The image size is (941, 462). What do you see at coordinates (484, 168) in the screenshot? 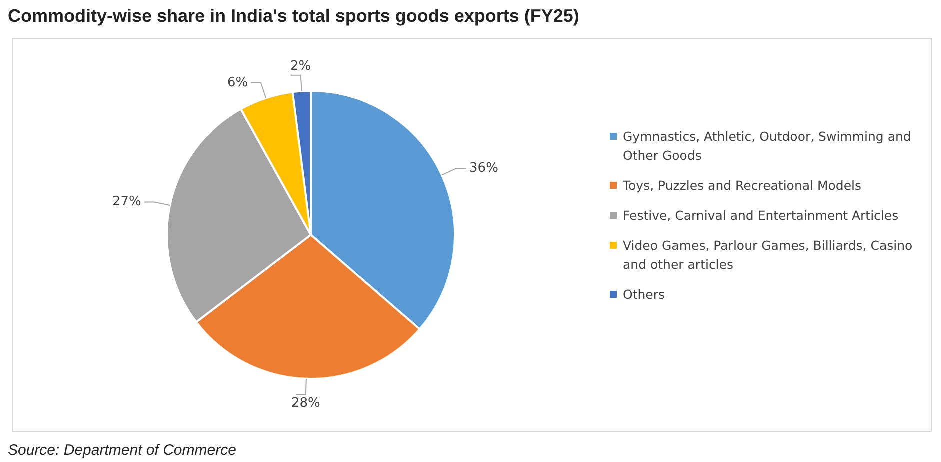
I see `data-label: 36%` at bounding box center [484, 168].